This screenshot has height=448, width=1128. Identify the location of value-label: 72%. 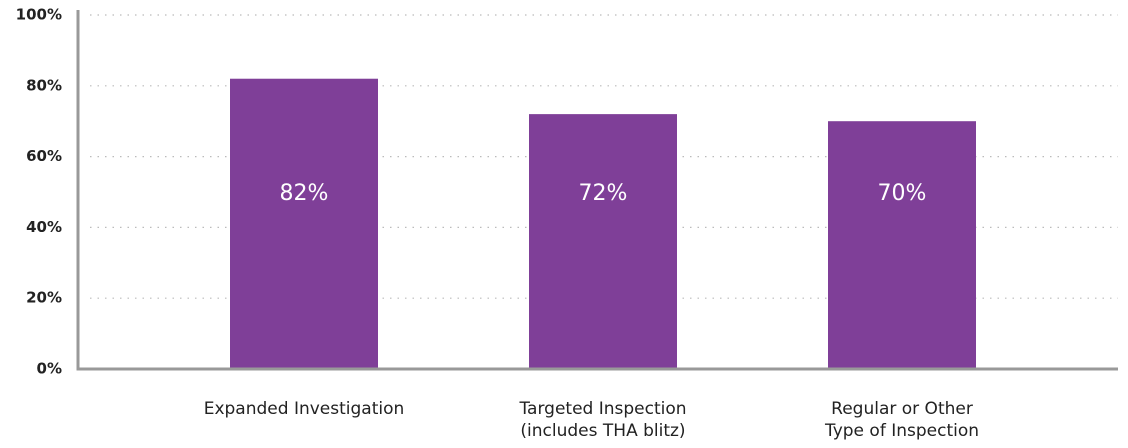
(603, 193).